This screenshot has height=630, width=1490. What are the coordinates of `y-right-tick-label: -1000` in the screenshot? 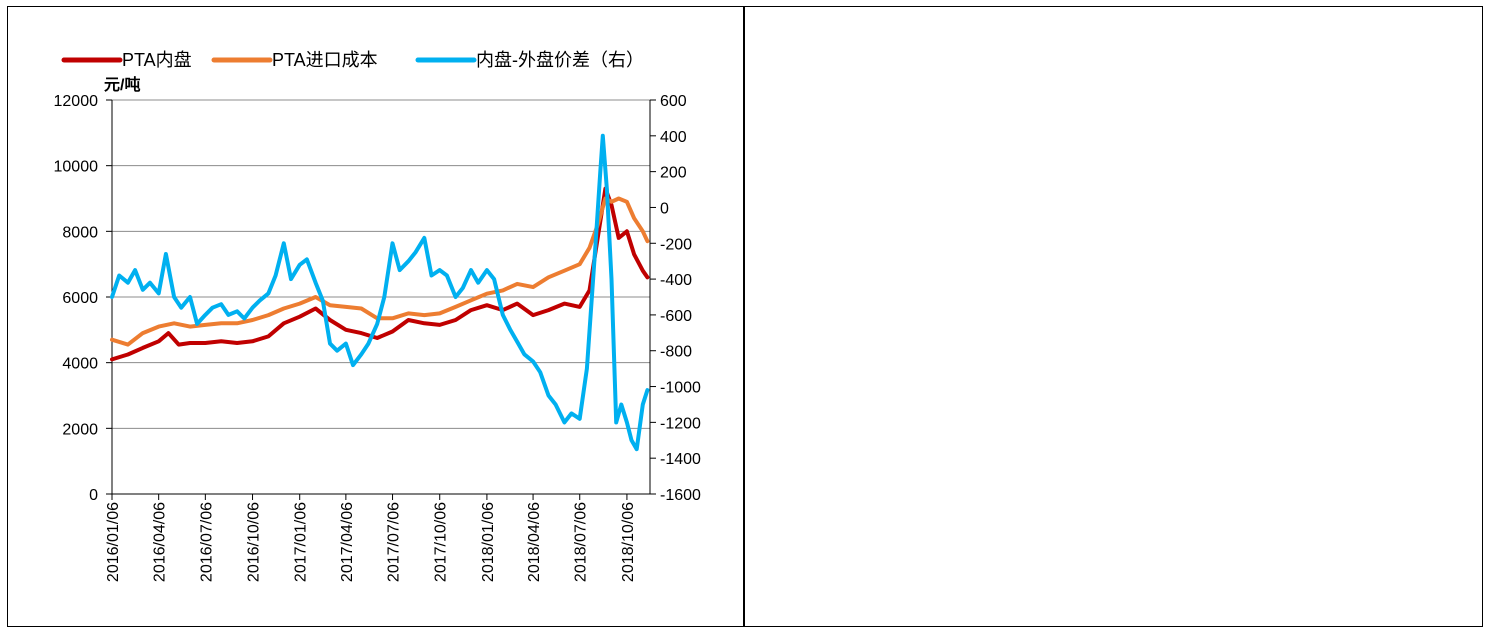 It's located at (680, 388).